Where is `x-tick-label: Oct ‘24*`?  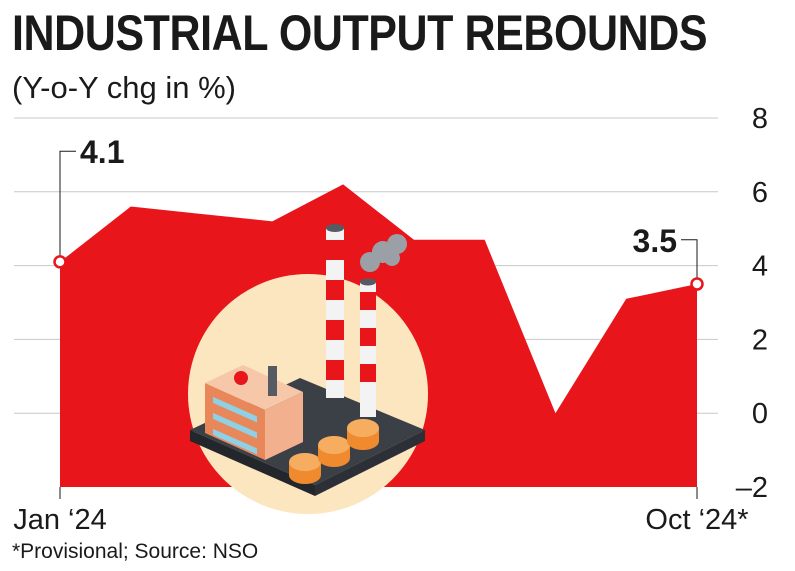
x-tick-label: Oct ‘24* is located at coordinates (696, 520).